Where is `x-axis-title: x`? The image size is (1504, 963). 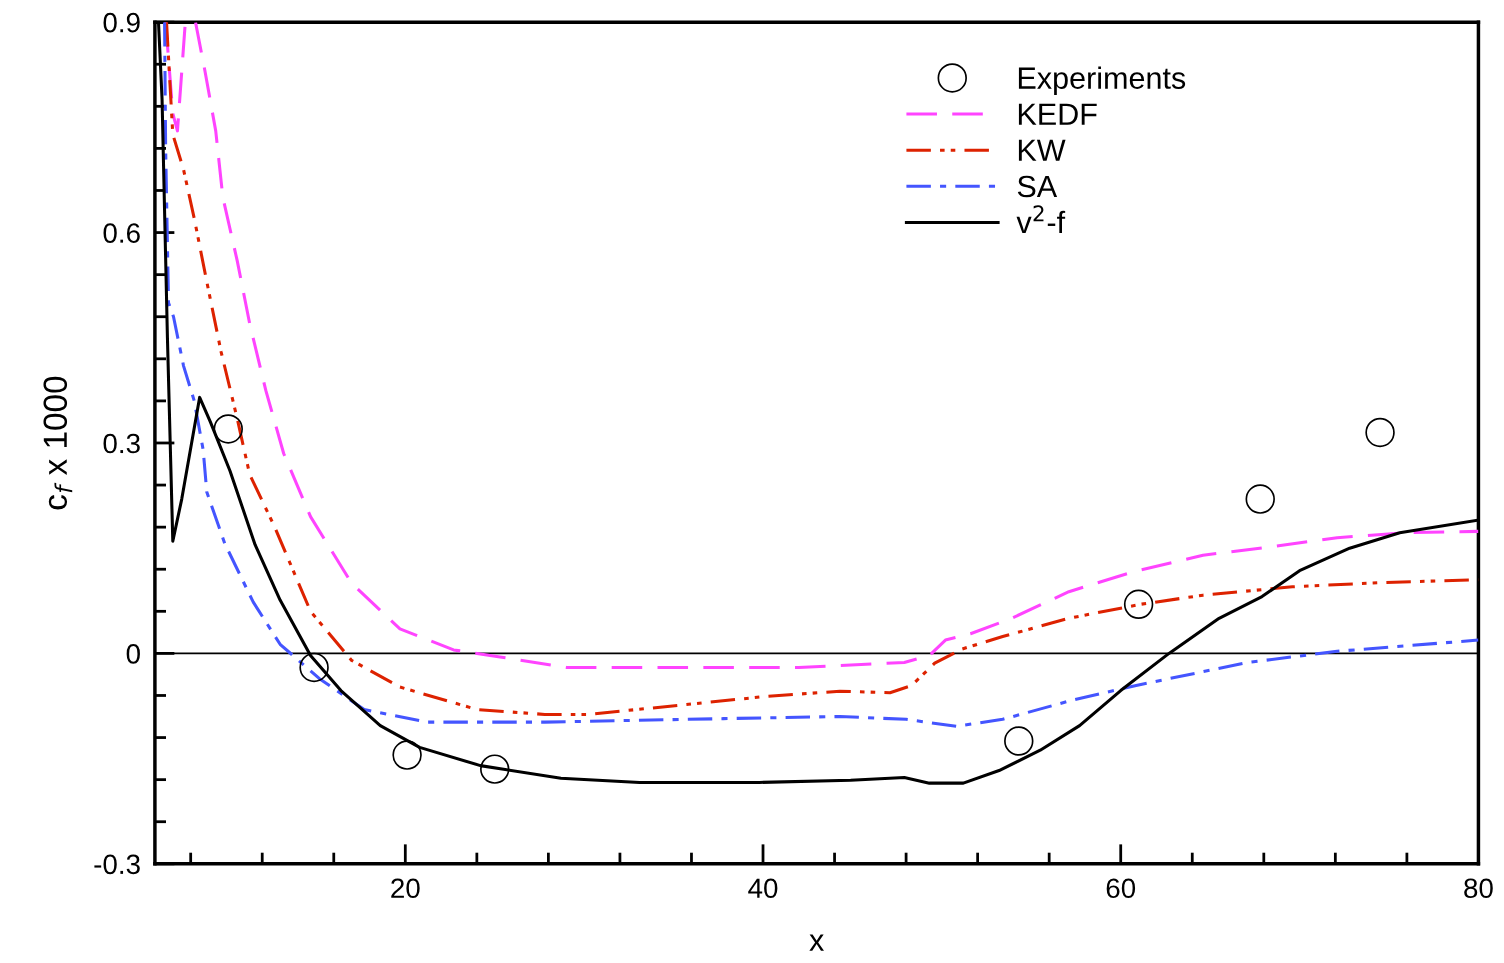
x-axis-title: x is located at coordinates (816, 942).